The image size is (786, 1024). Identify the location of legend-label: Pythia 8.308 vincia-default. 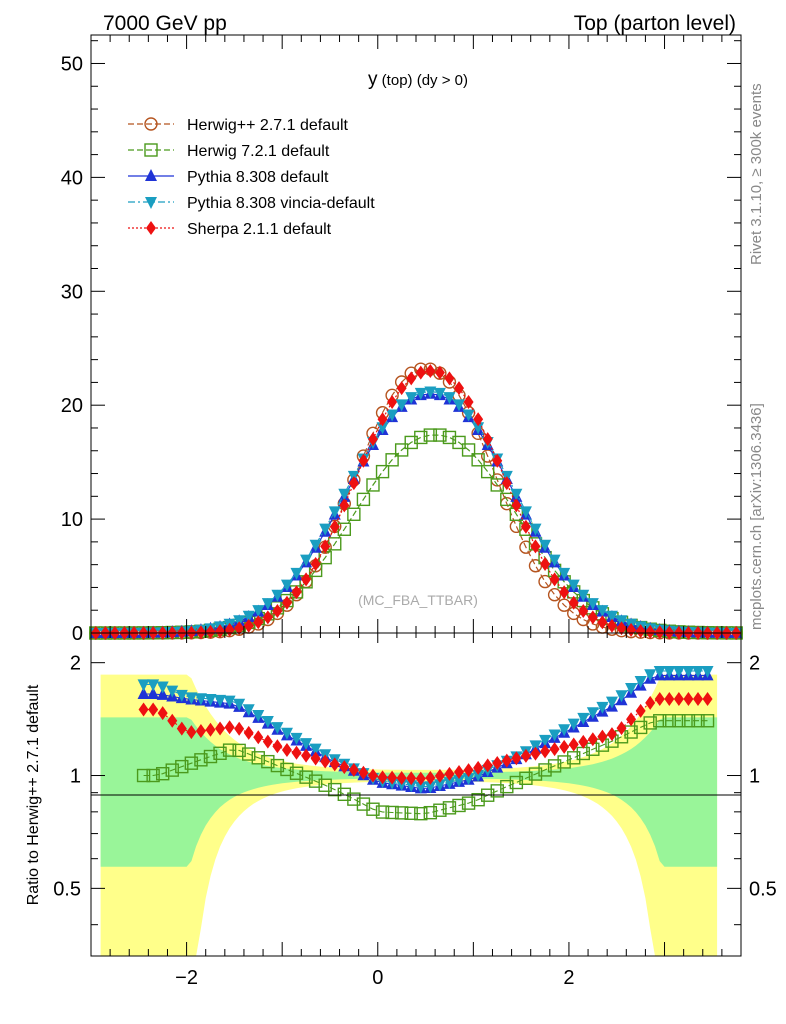
(281, 203).